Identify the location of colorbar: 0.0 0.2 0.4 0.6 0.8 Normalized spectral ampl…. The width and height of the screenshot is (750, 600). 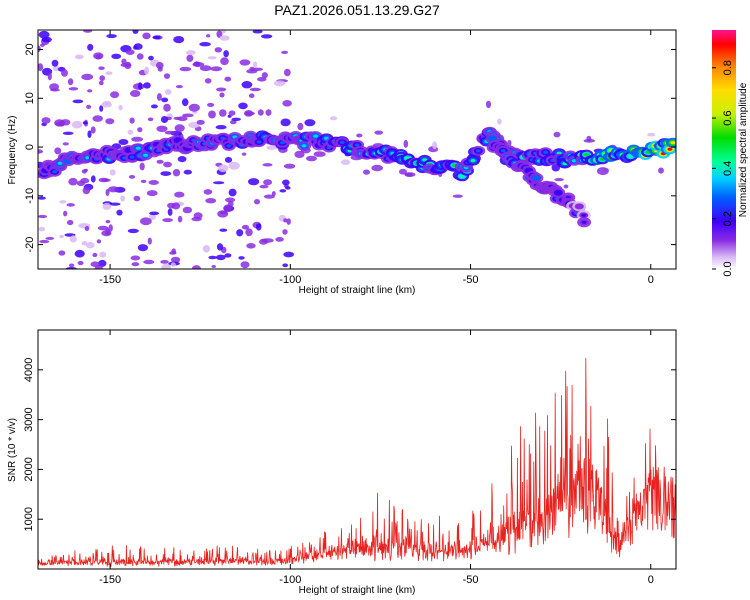
(730, 153).